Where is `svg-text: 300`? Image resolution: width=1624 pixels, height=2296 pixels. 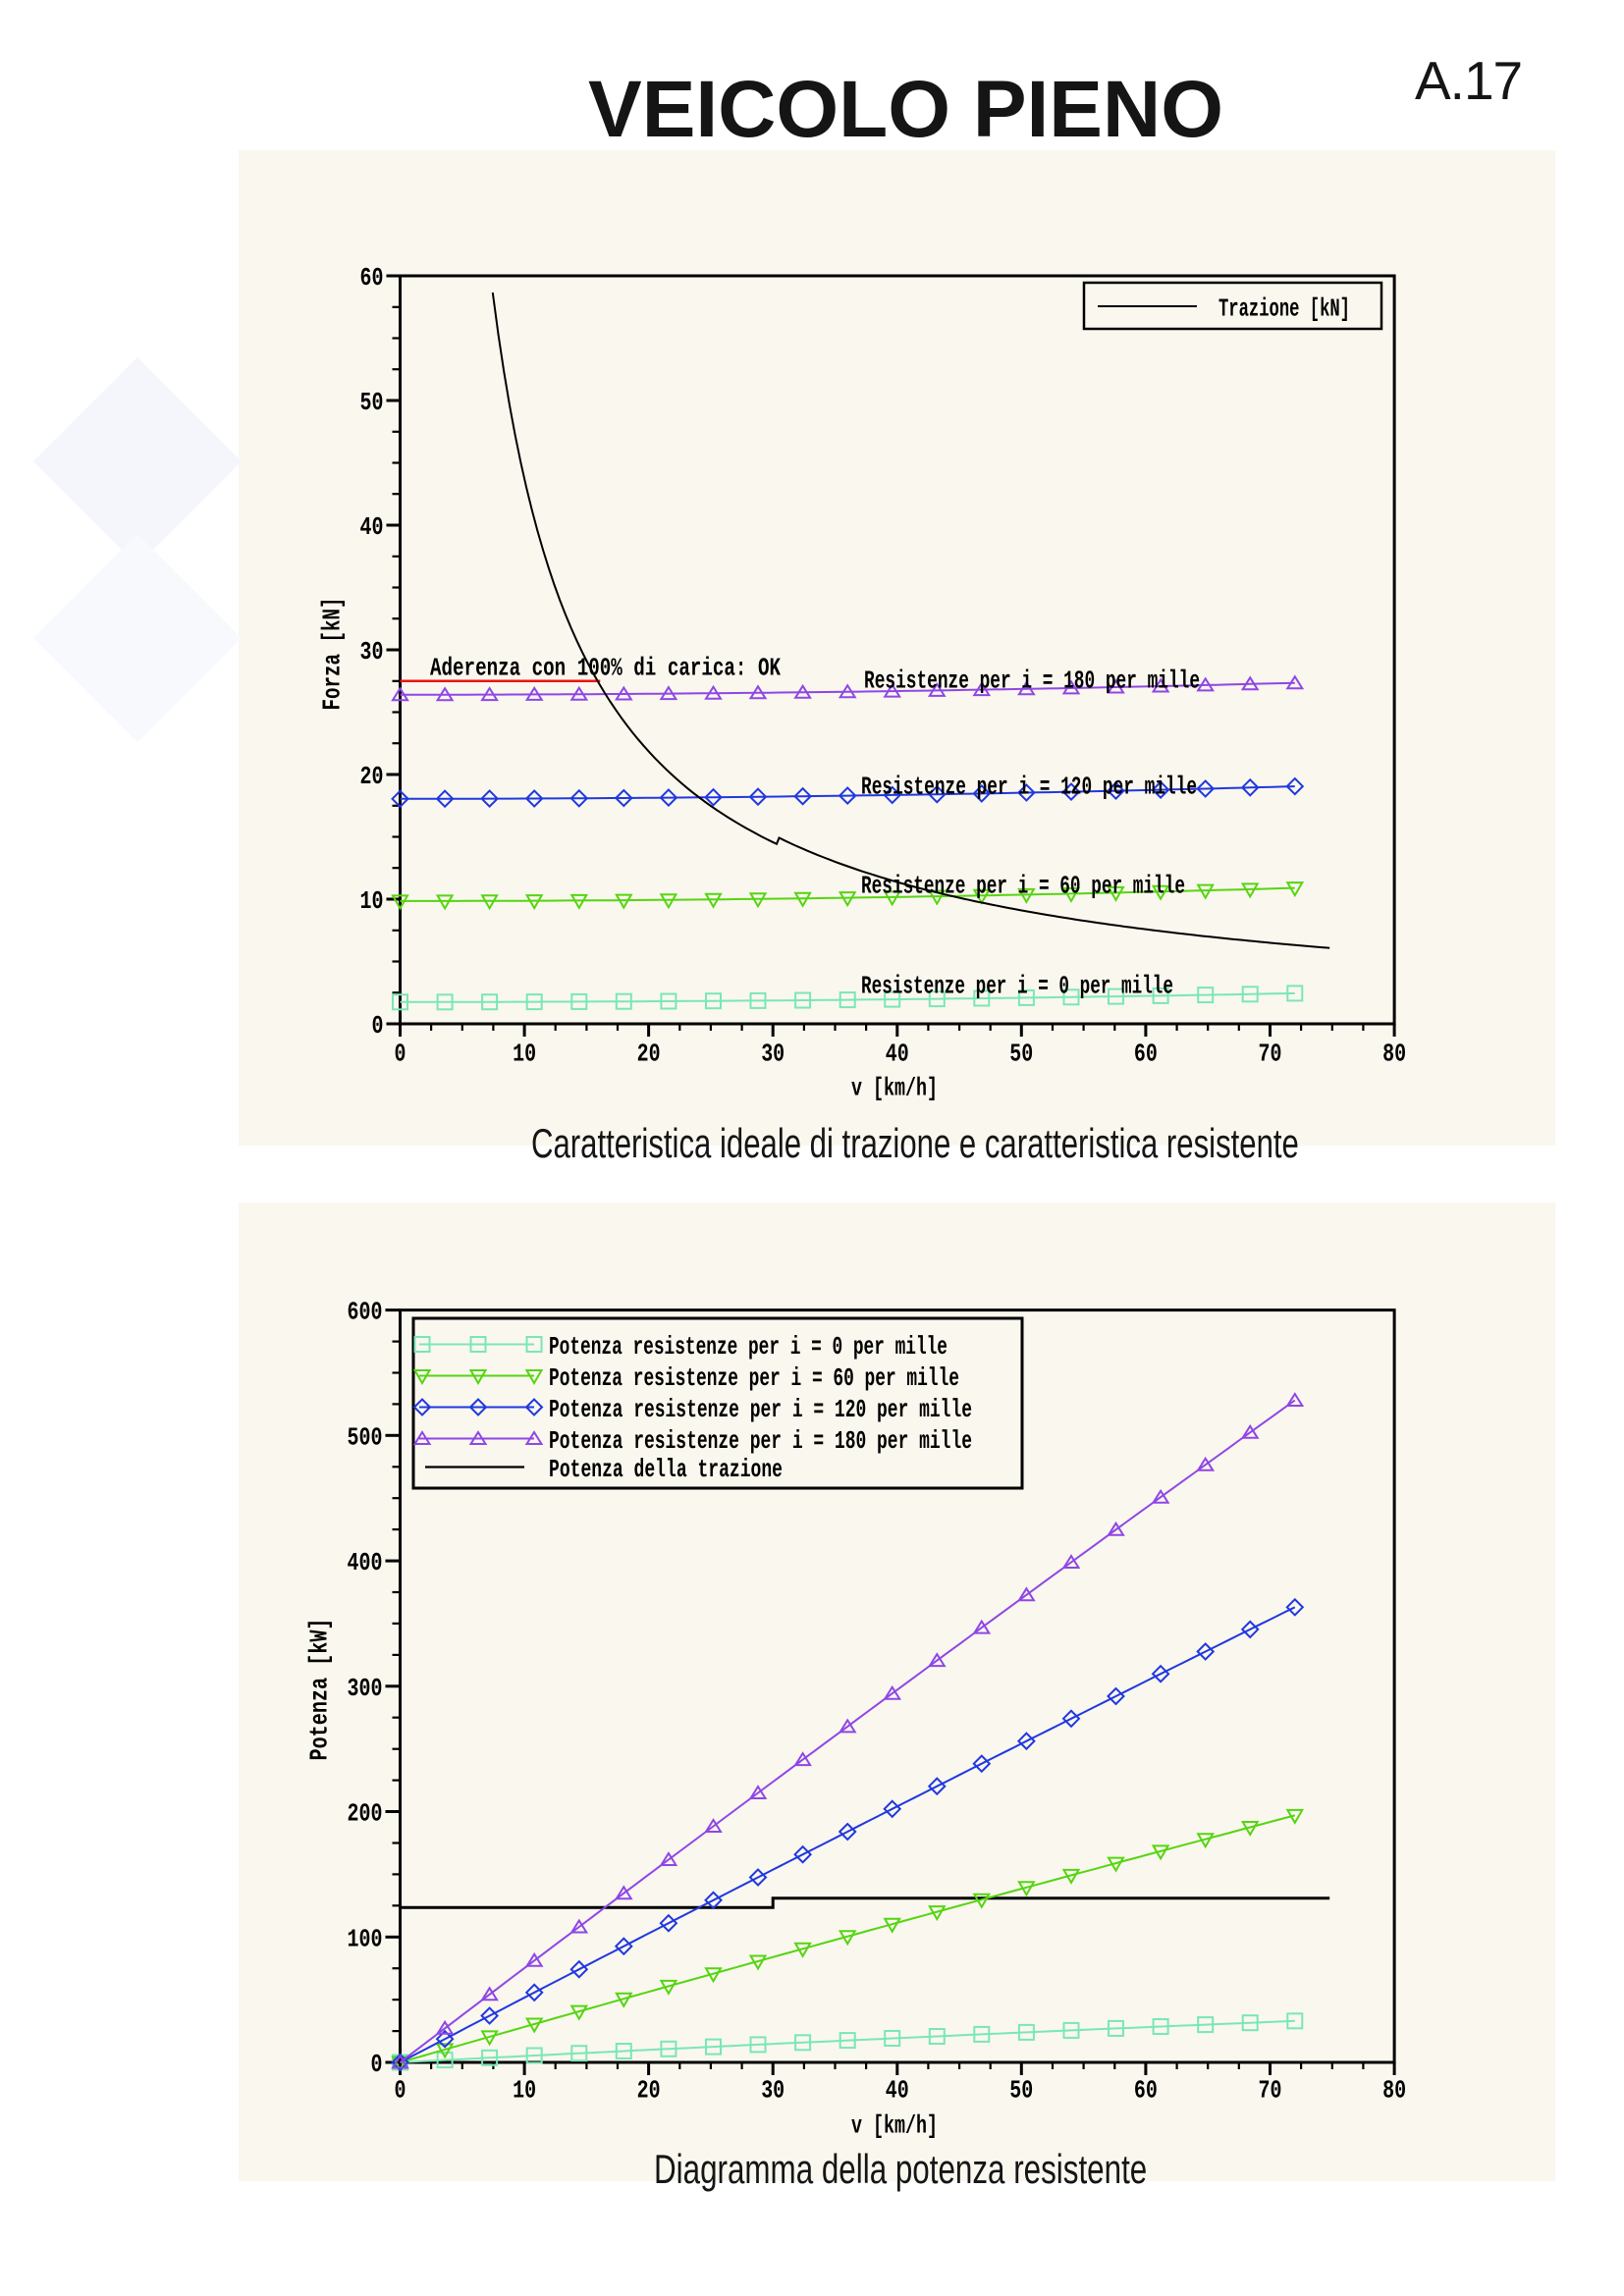 svg-text: 300 is located at coordinates (365, 1688).